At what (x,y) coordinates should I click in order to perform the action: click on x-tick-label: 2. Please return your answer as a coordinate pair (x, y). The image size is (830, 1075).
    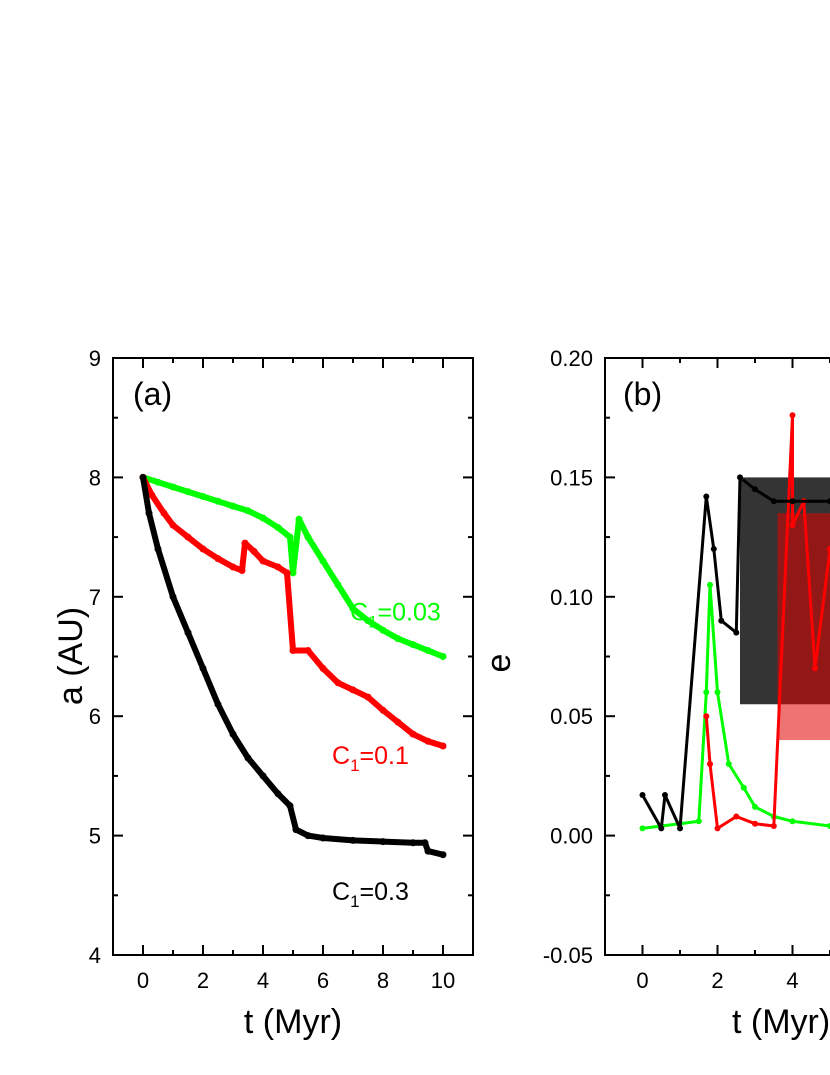
    Looking at the image, I should click on (203, 980).